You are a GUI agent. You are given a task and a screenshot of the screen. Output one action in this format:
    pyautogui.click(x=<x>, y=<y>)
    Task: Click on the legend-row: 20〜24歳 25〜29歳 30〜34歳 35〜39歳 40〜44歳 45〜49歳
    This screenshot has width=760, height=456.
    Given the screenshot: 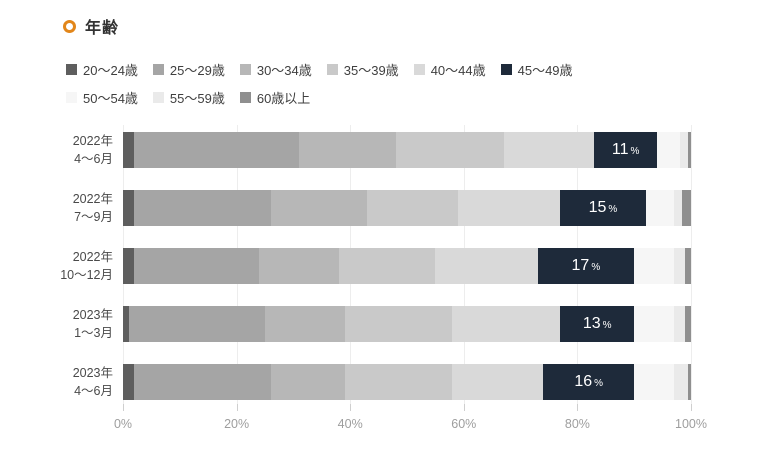 What is the action you would take?
    pyautogui.click(x=386, y=69)
    